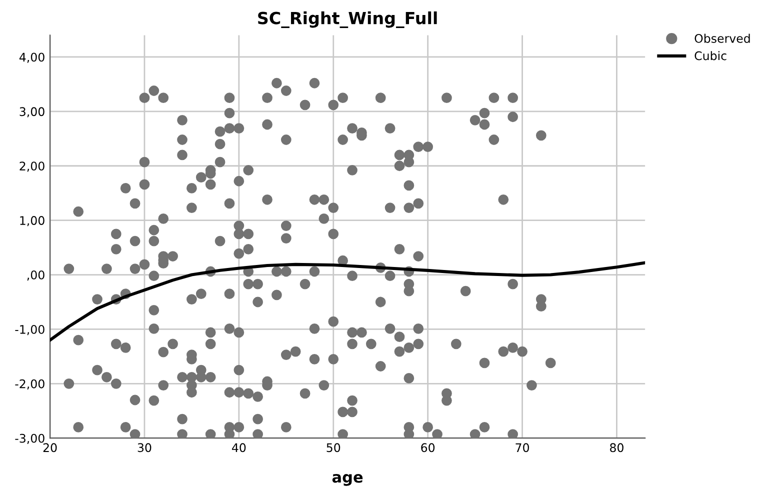 This screenshot has height=503, width=758. I want to click on x-tick-label: 70, so click(522, 447).